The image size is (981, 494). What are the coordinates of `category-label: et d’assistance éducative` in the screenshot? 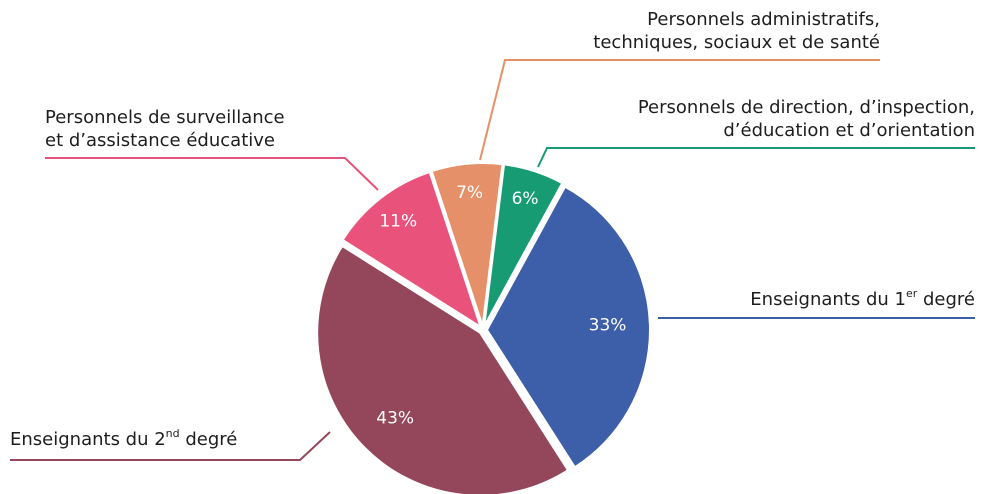 It's located at (160, 140).